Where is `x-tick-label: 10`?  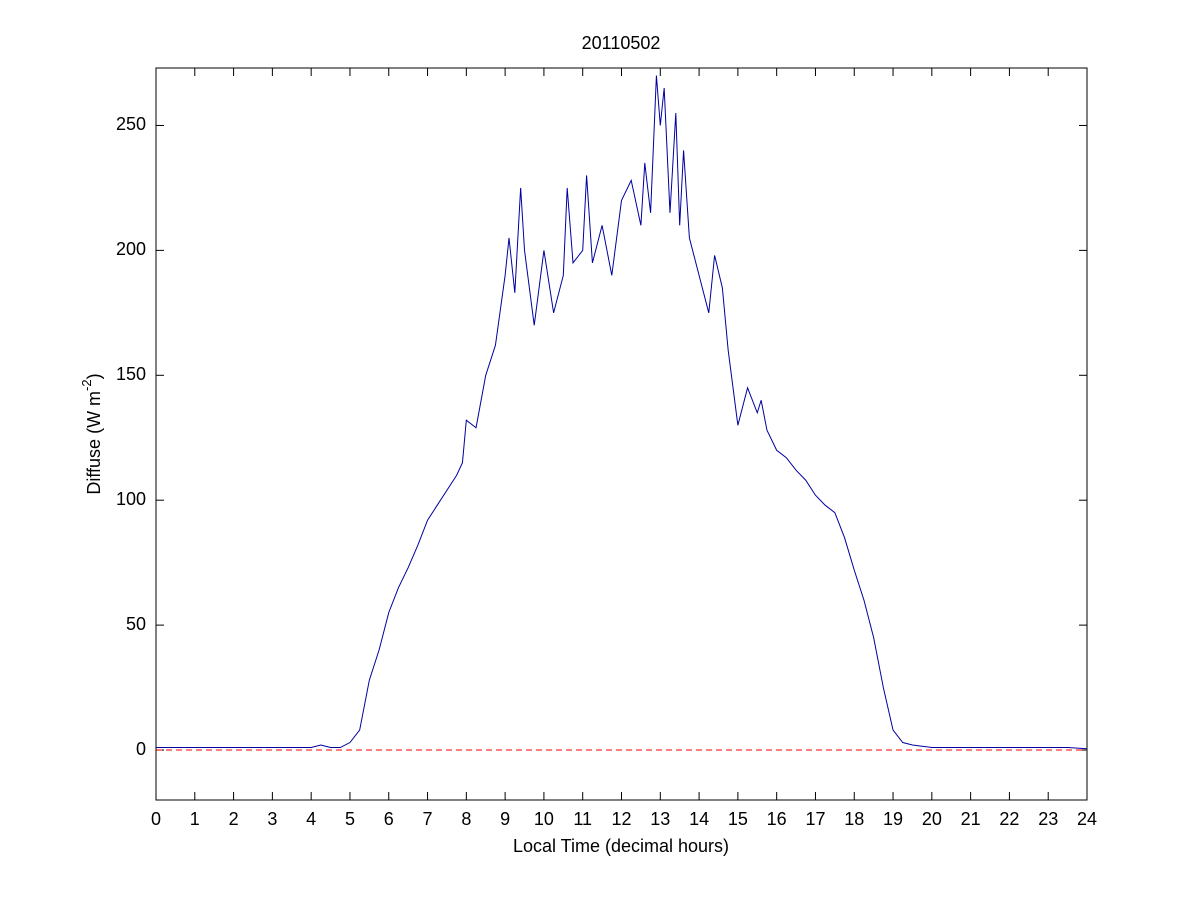 x-tick-label: 10 is located at coordinates (544, 819).